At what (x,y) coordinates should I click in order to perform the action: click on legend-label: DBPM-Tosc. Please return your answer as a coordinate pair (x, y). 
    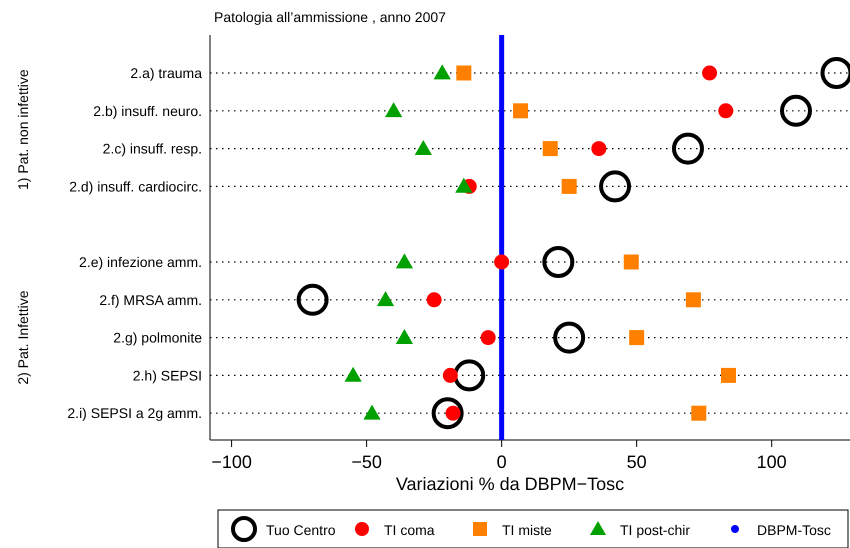
    Looking at the image, I should click on (794, 530).